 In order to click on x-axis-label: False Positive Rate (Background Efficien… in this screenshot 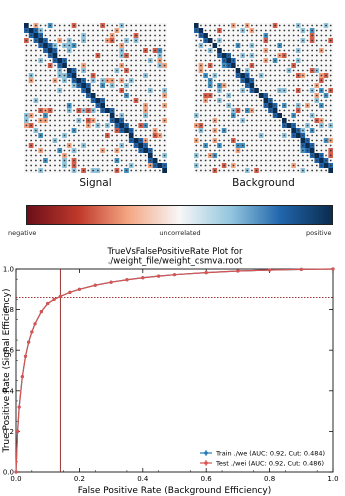, I will do `click(174, 491)`.